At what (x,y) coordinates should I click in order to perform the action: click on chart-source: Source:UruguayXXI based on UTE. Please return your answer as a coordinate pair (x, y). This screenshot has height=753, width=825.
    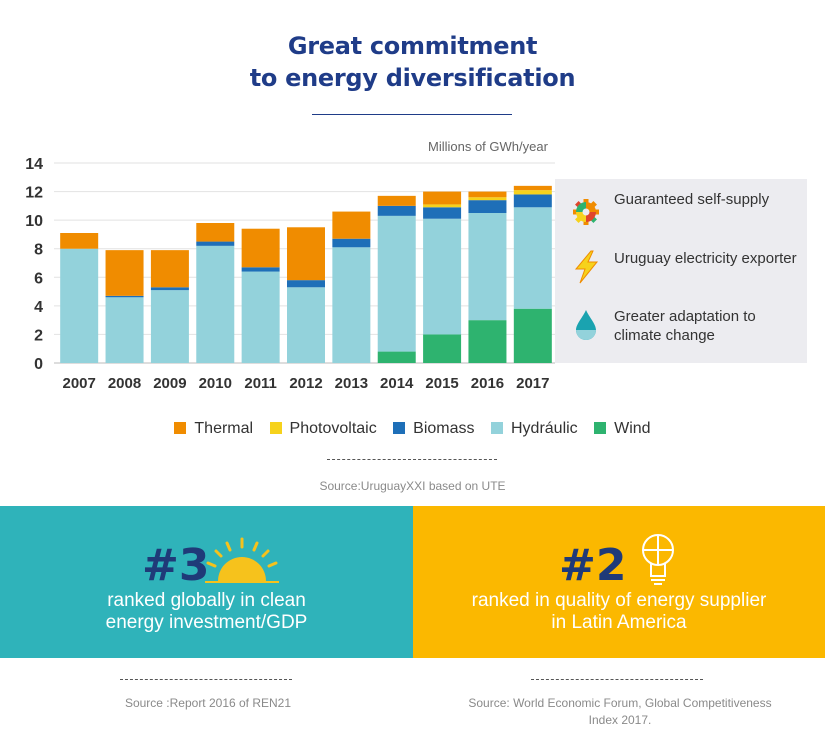
    Looking at the image, I should click on (412, 486).